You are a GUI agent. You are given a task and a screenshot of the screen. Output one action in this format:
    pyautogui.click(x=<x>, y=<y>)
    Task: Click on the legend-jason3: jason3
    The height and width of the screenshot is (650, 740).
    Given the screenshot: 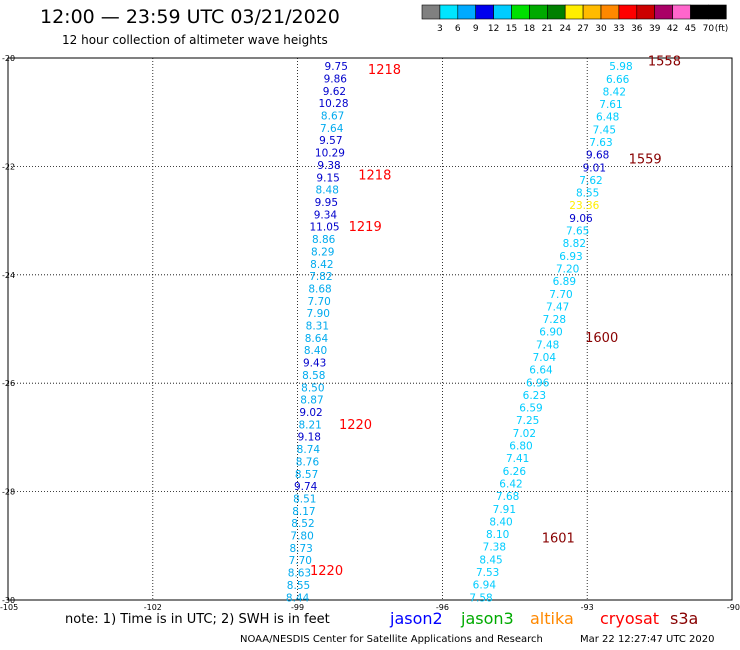 What is the action you would take?
    pyautogui.click(x=487, y=618)
    